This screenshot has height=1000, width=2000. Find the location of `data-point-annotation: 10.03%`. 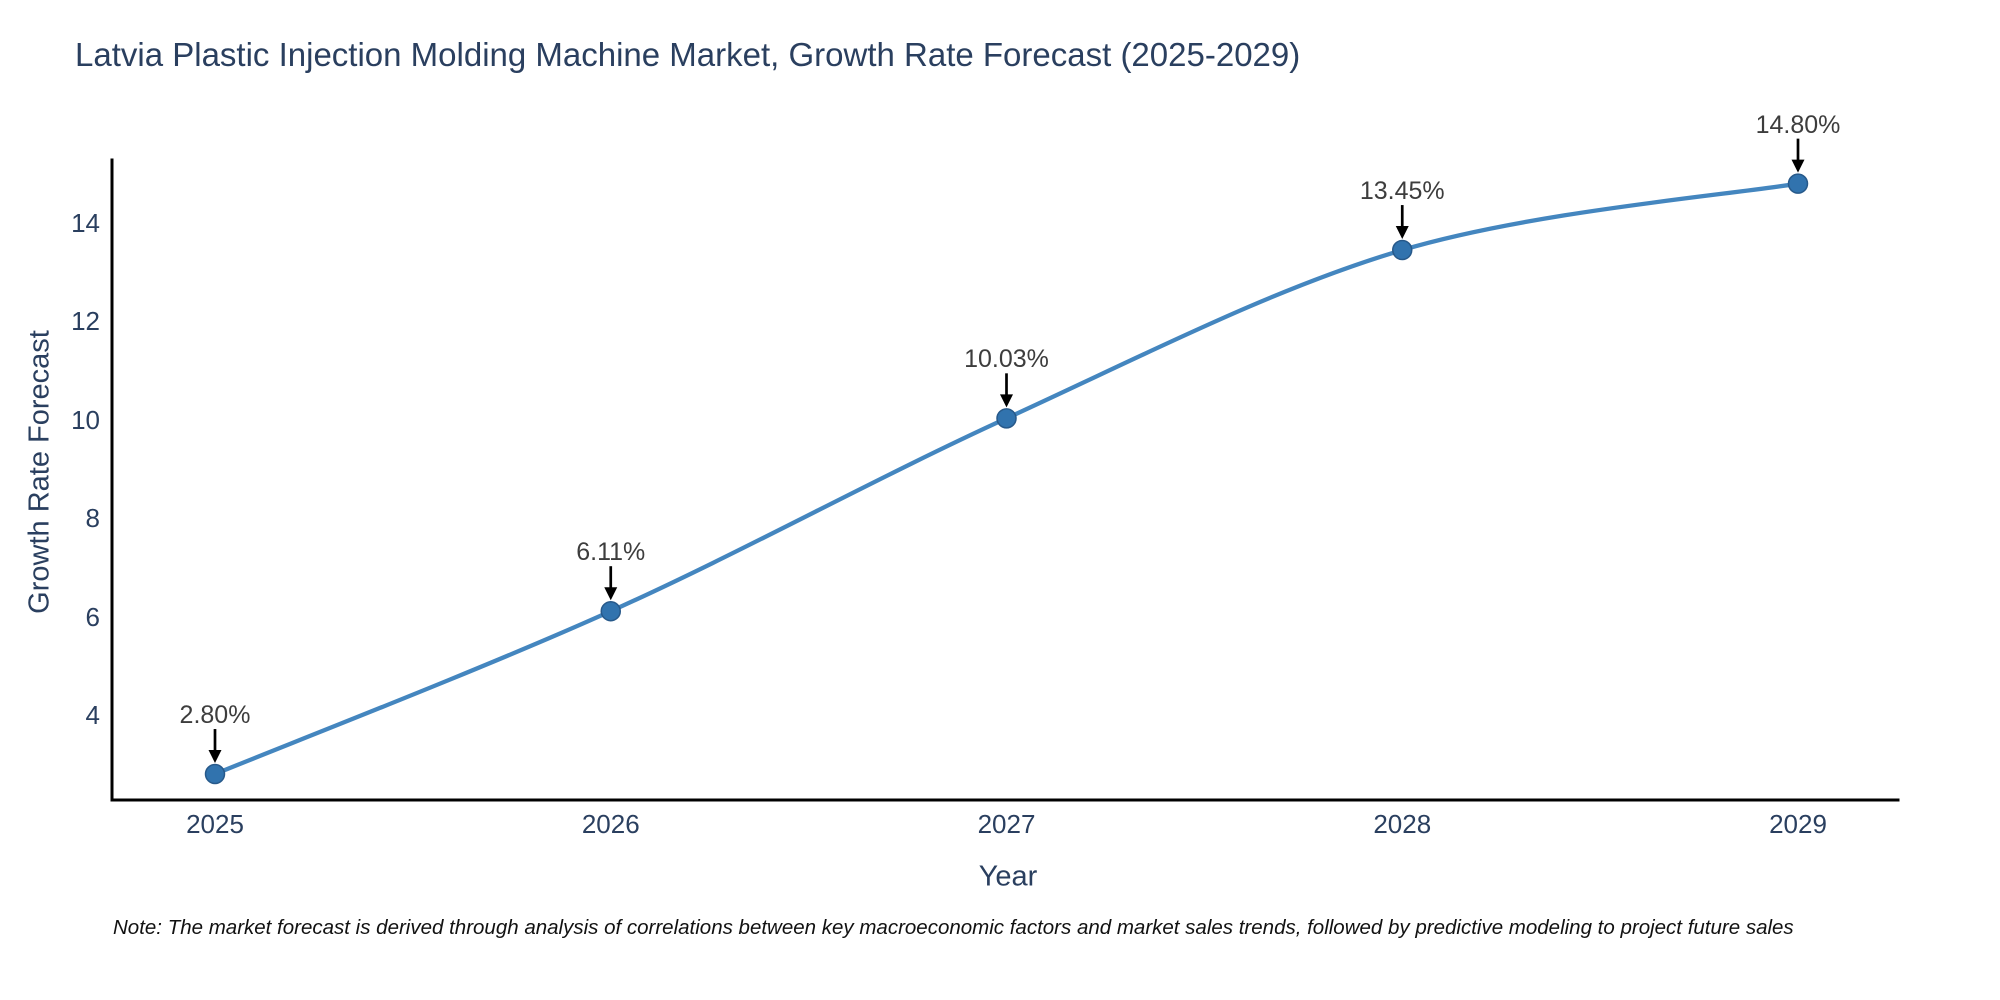

data-point-annotation: 10.03% is located at coordinates (1006, 359).